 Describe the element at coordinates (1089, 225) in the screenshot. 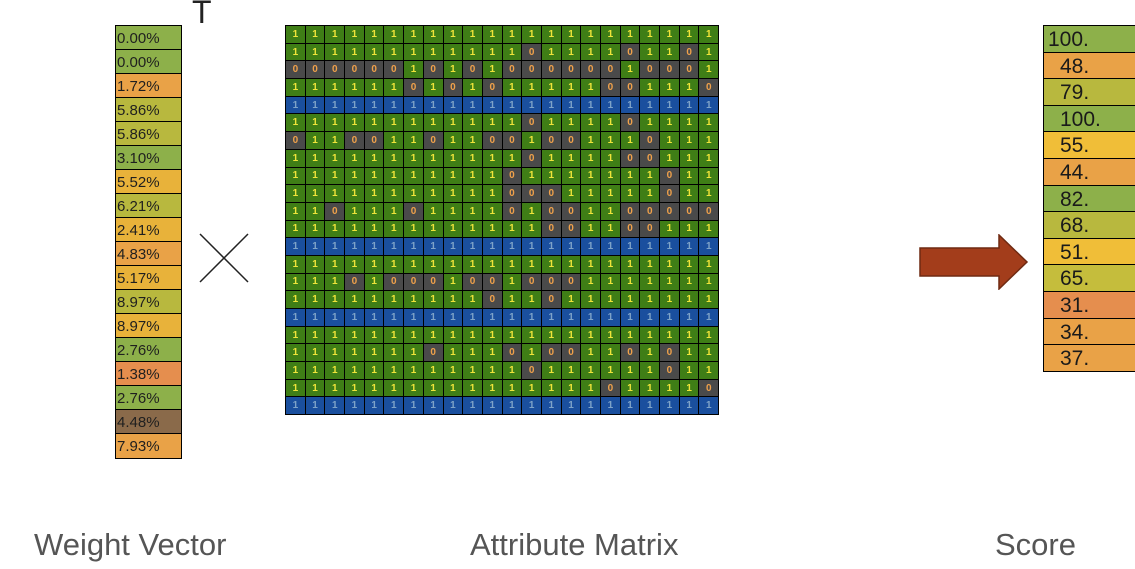

I see `score-cell: 68.` at that location.